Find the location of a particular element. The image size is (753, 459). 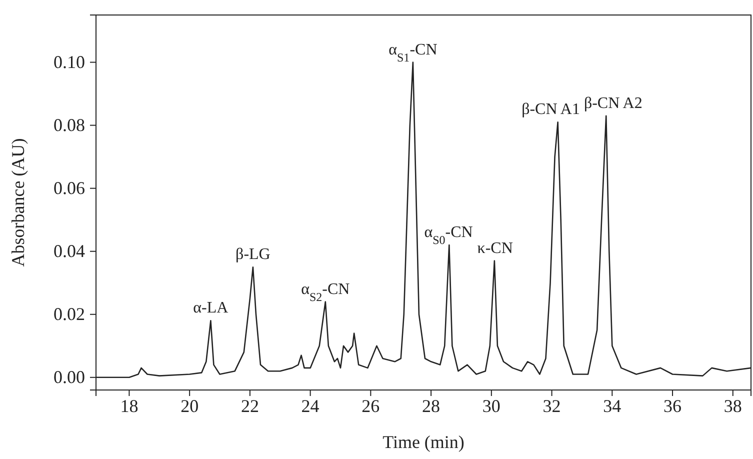

x-tick-label: 32 is located at coordinates (551, 406).